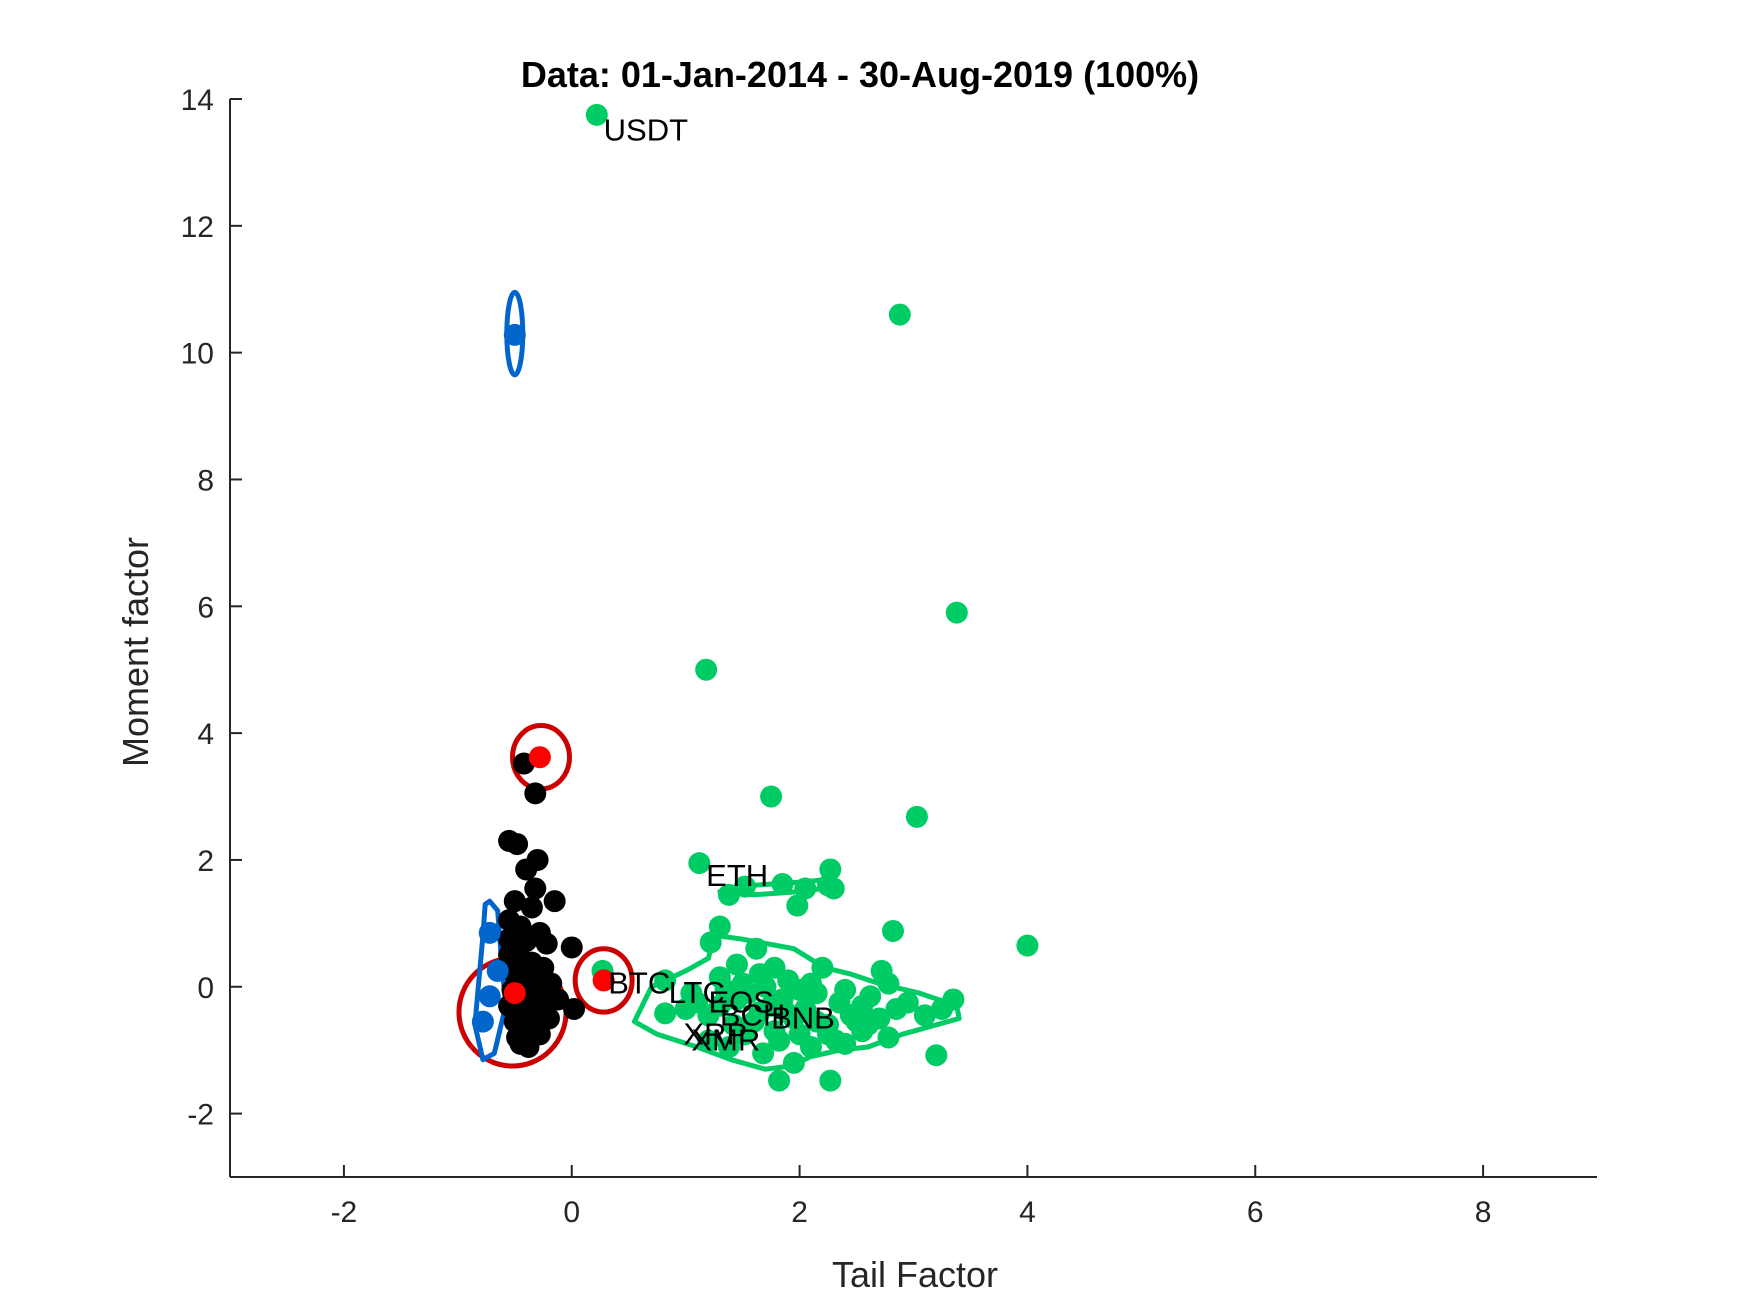 The image size is (1750, 1313). I want to click on point-label: BTC, so click(639, 983).